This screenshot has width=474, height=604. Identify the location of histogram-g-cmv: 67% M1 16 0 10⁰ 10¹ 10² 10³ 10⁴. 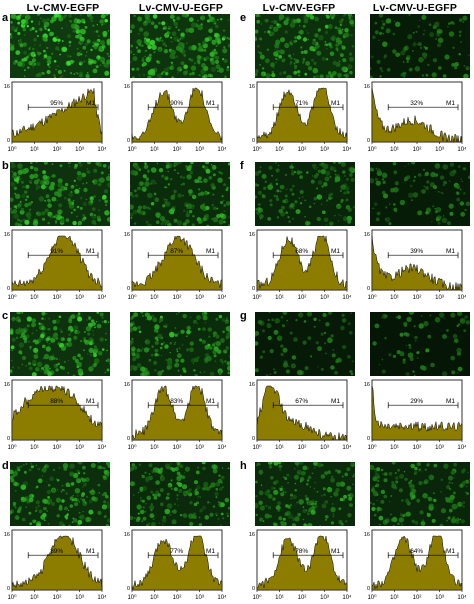
(299, 416).